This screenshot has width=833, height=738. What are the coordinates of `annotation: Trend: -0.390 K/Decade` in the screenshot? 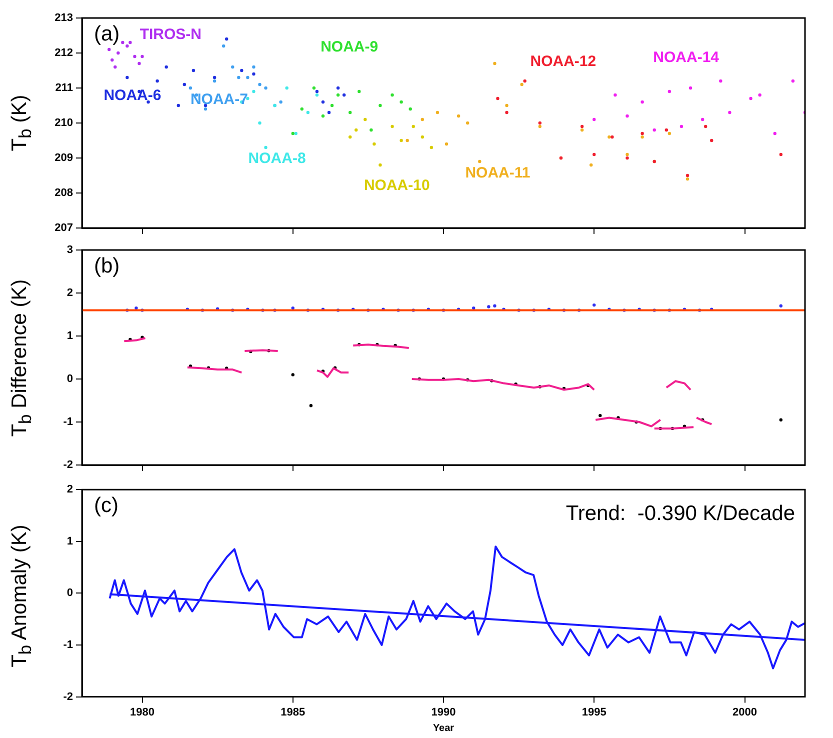 It's located at (680, 513).